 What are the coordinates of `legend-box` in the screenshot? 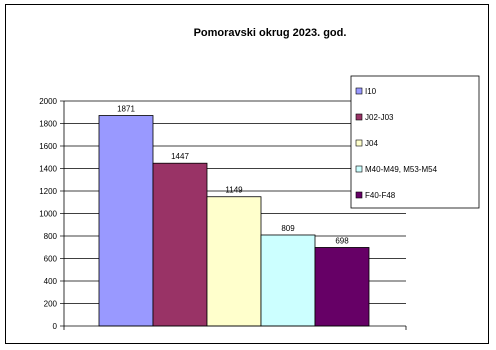 It's located at (415, 142).